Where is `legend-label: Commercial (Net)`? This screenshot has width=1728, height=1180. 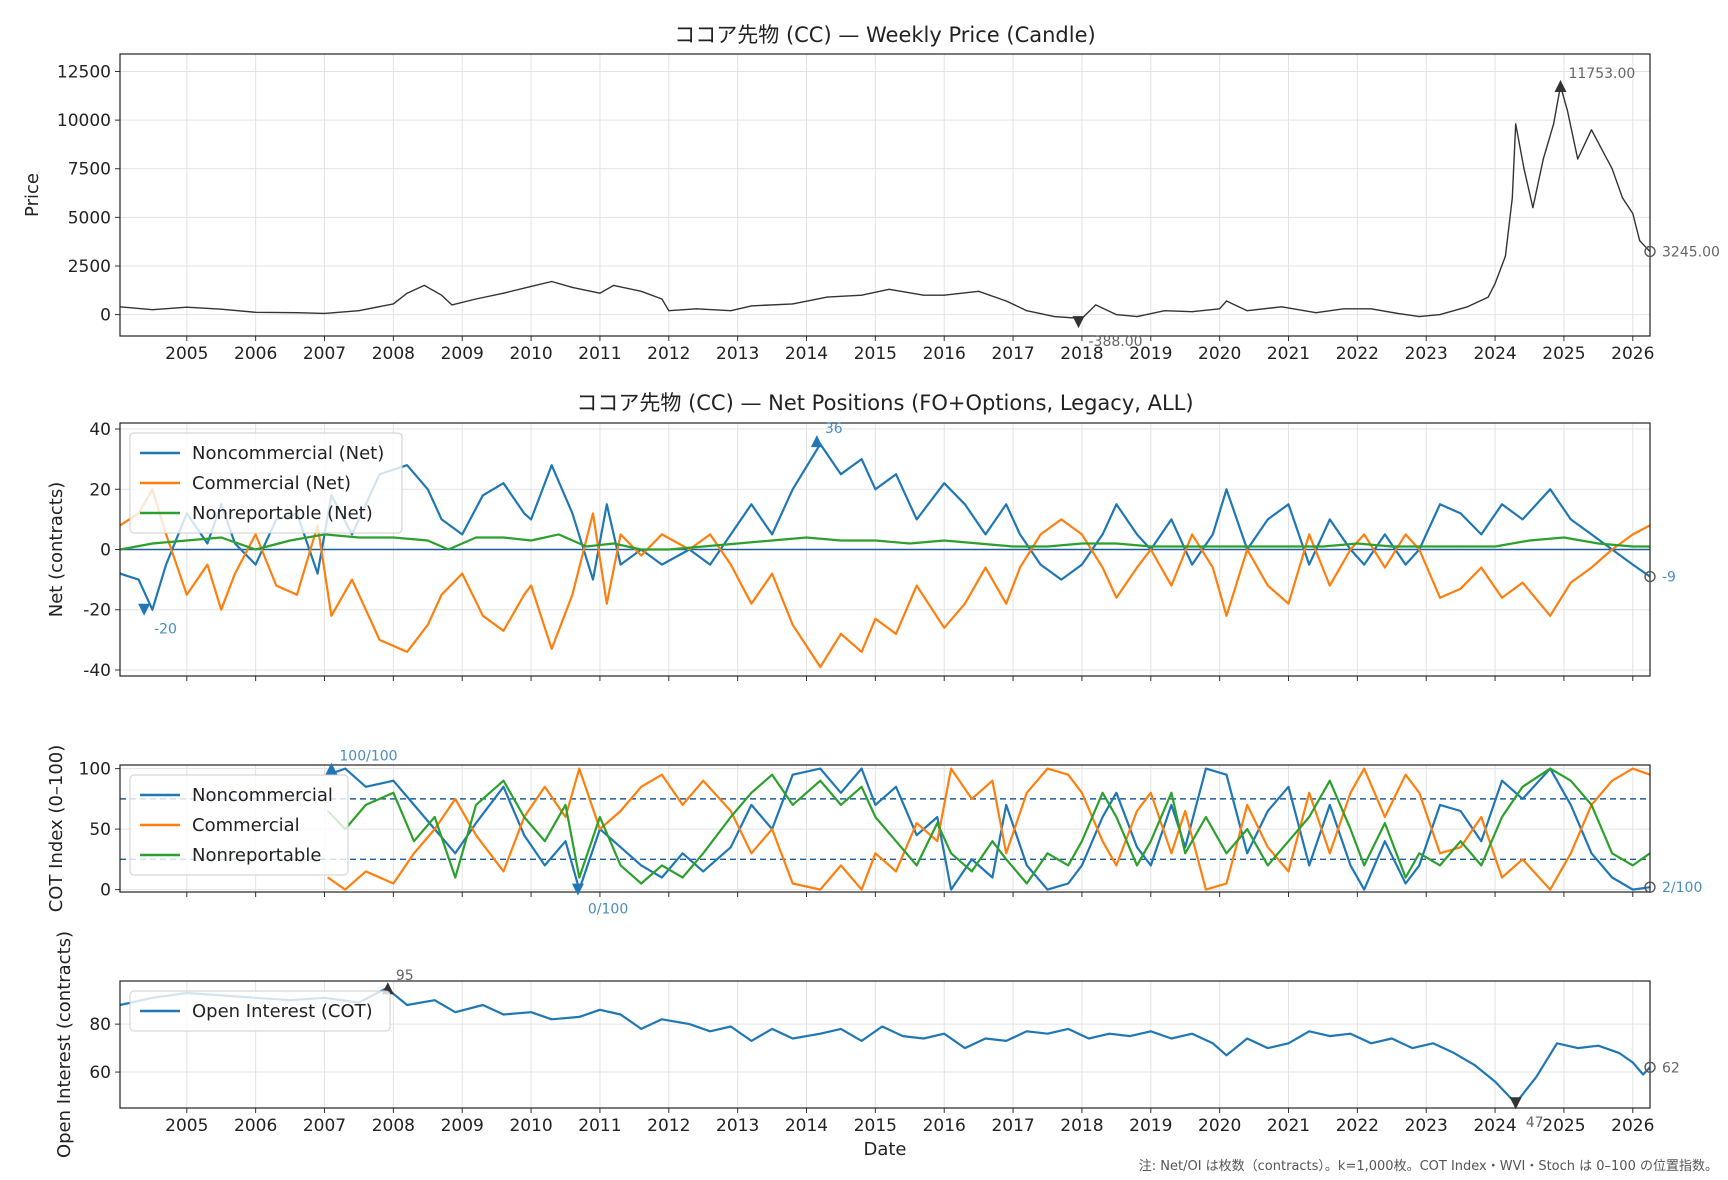 legend-label: Commercial (Net) is located at coordinates (271, 483).